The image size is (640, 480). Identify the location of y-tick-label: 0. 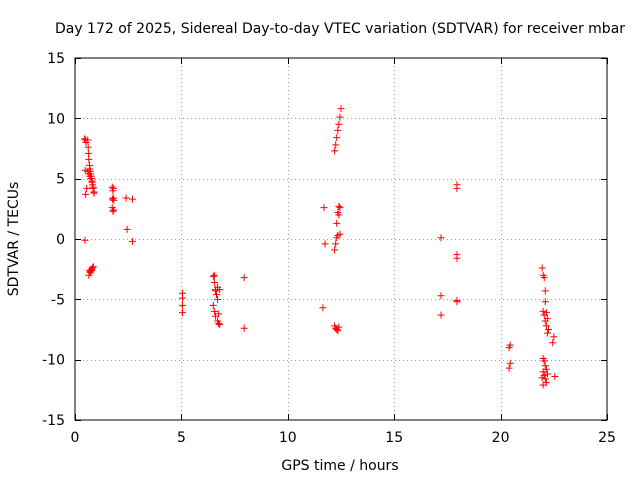
(60, 240).